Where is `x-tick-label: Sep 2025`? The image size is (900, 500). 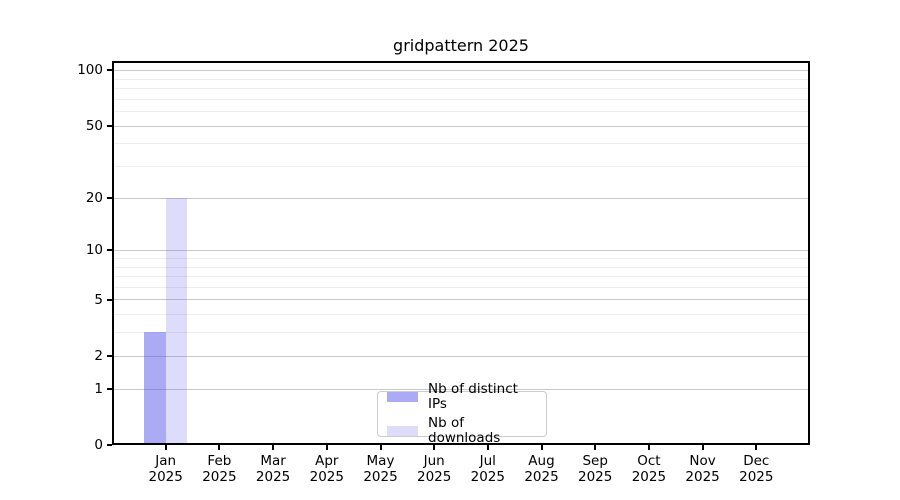 x-tick-label: Sep 2025 is located at coordinates (595, 469).